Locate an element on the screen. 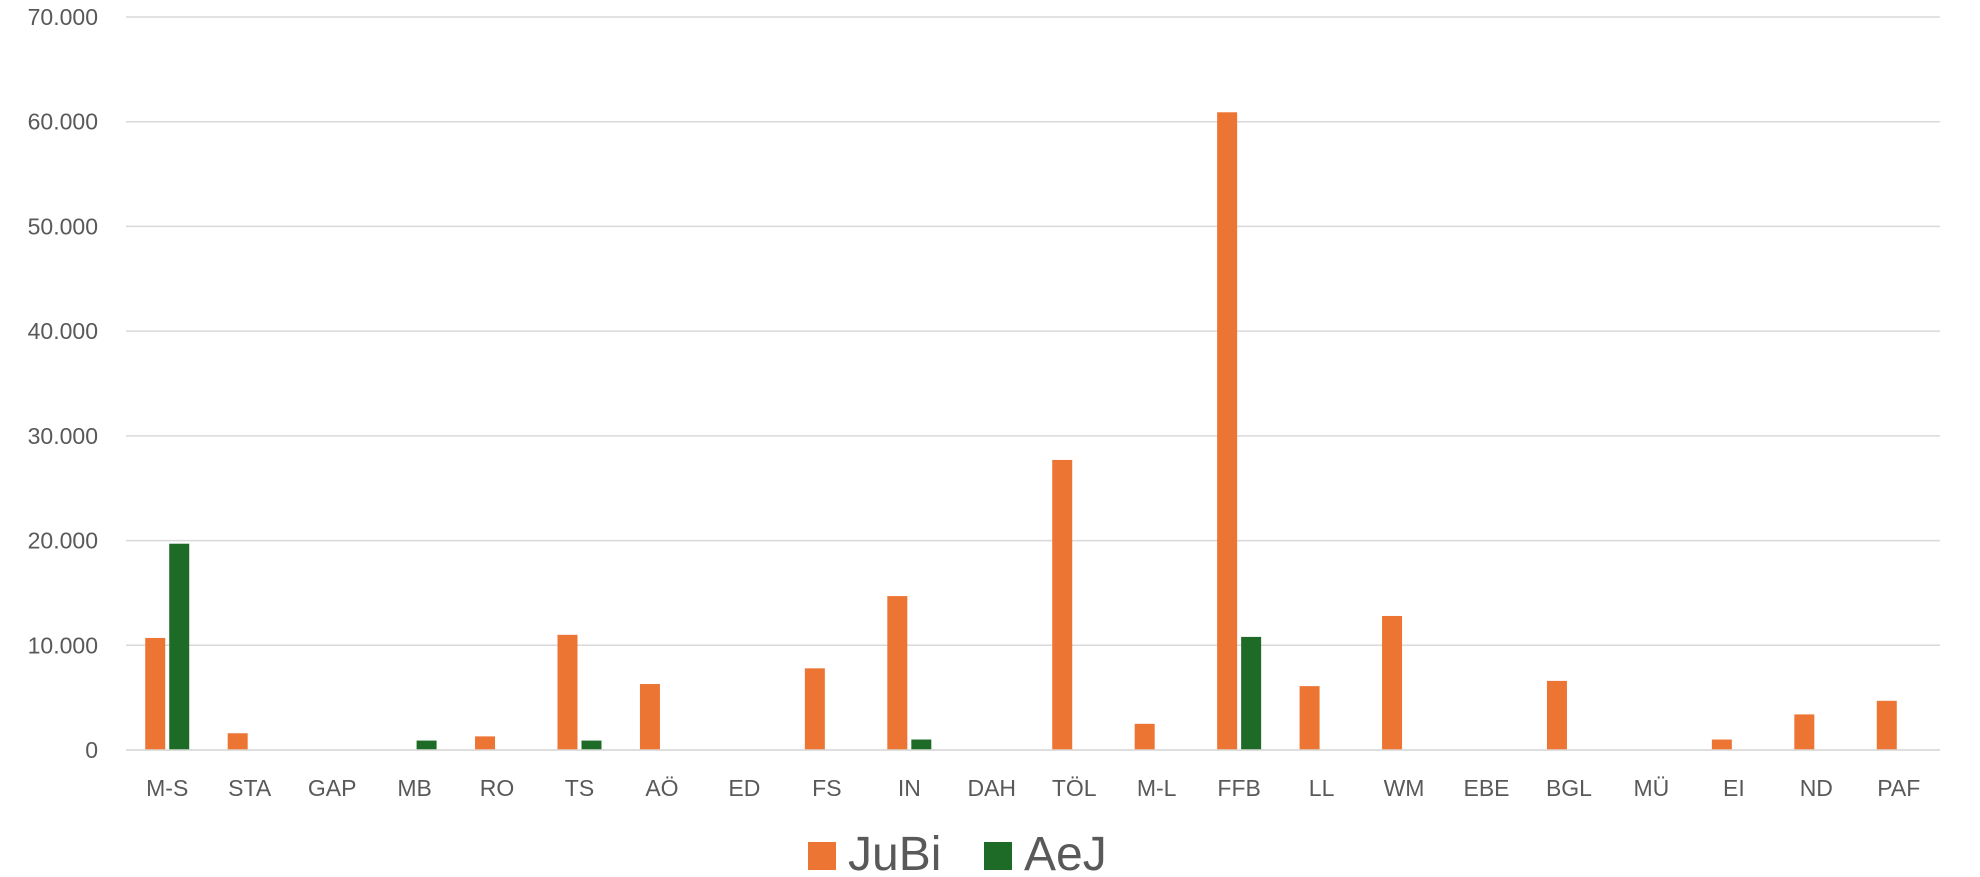  x-tick-label: M-L is located at coordinates (1157, 788).